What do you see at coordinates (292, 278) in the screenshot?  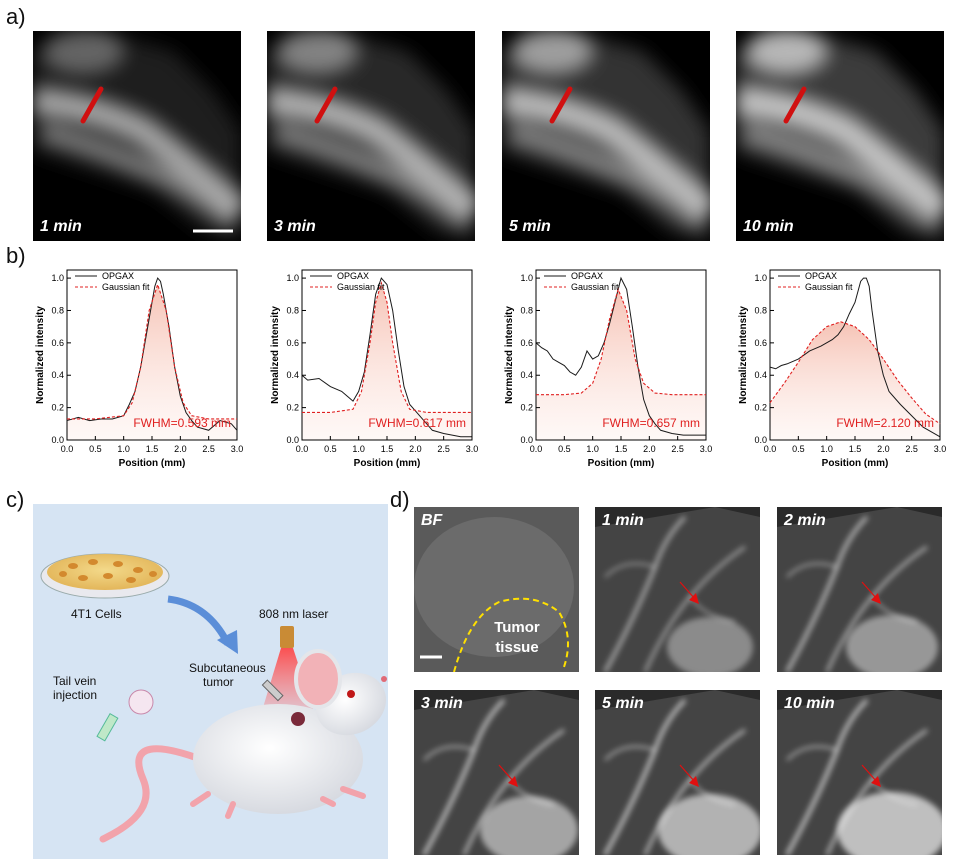 I see `y-tick-label: 1.0` at bounding box center [292, 278].